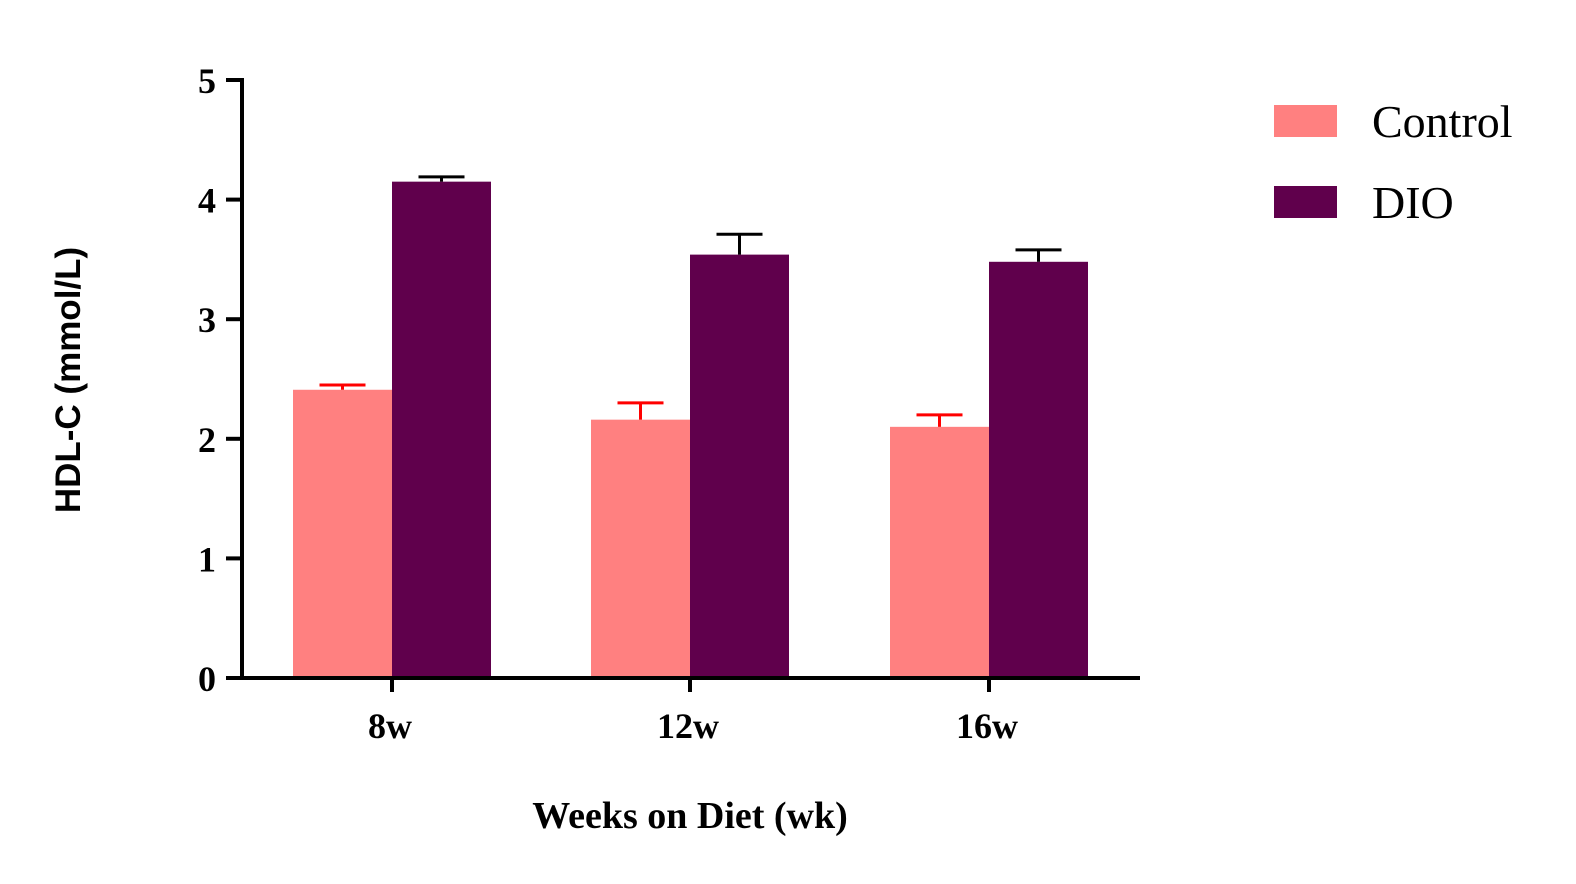  I want to click on legend-swatch-dio, so click(1305, 202).